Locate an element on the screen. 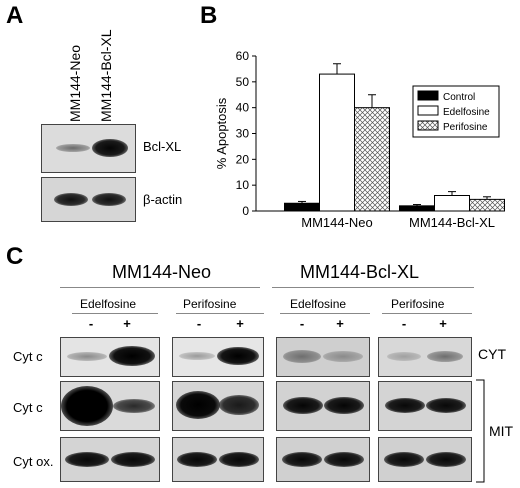 The width and height of the screenshot is (520, 488). panel-b-letter: B is located at coordinates (209, 15).